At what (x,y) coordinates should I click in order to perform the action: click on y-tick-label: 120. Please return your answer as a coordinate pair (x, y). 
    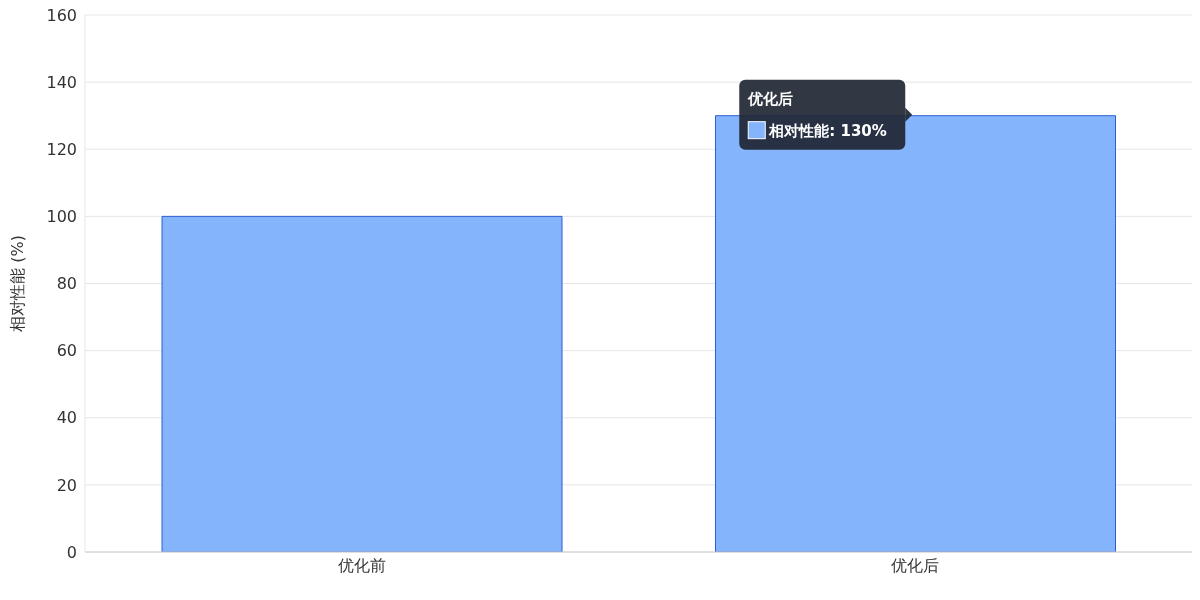
    Looking at the image, I should click on (61, 149).